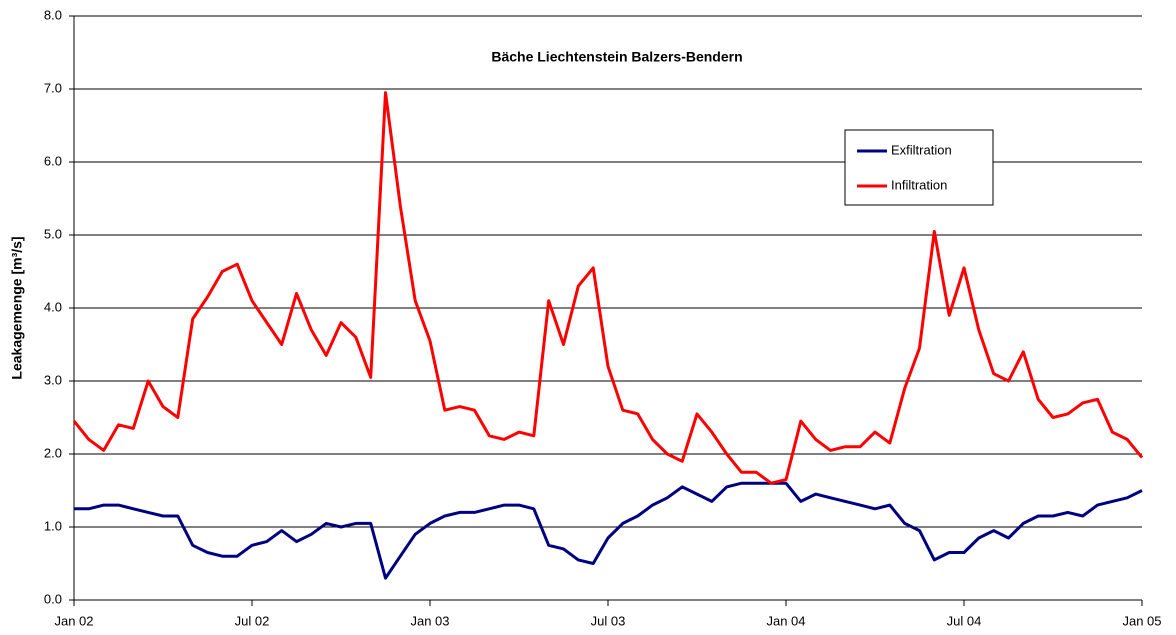 This screenshot has width=1176, height=635. What do you see at coordinates (919, 167) in the screenshot?
I see `legend-box` at bounding box center [919, 167].